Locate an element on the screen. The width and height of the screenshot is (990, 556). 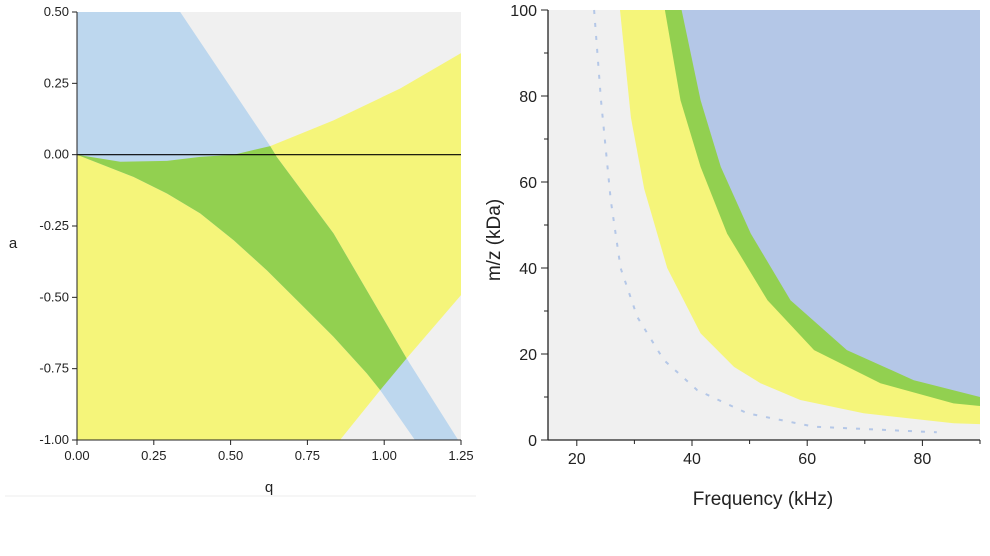
left-x-tick-label: 0.25 is located at coordinates (153, 455).